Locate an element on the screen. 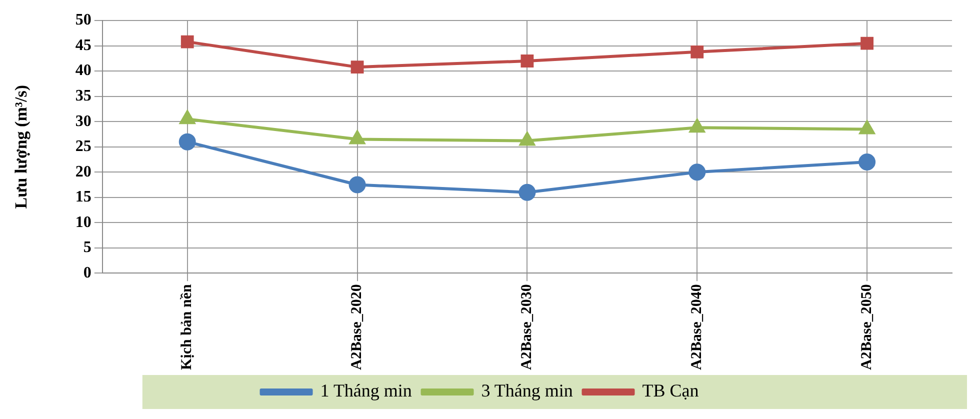 This screenshot has width=980, height=419. legend-label: TB Cạn is located at coordinates (670, 390).